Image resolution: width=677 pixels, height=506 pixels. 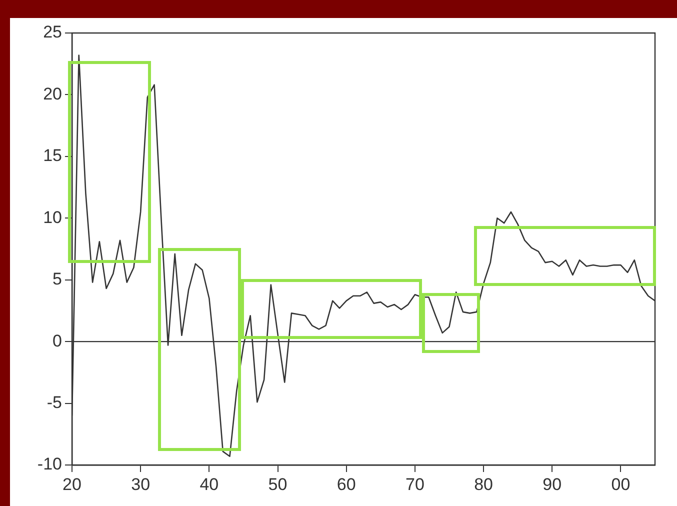 What do you see at coordinates (346, 484) in the screenshot?
I see `x-tick-label: 60` at bounding box center [346, 484].